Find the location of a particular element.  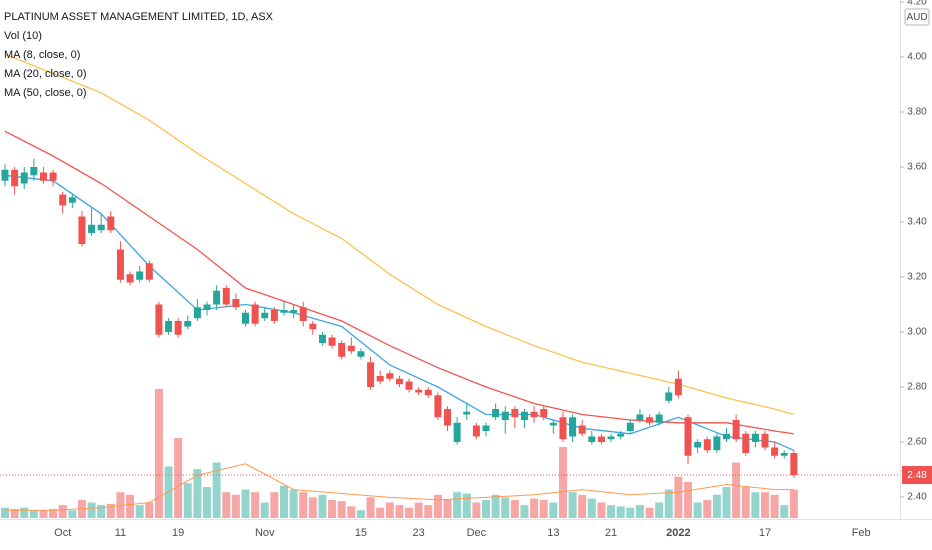

legend-entry: MA (20, close, 0) is located at coordinates (45, 74).